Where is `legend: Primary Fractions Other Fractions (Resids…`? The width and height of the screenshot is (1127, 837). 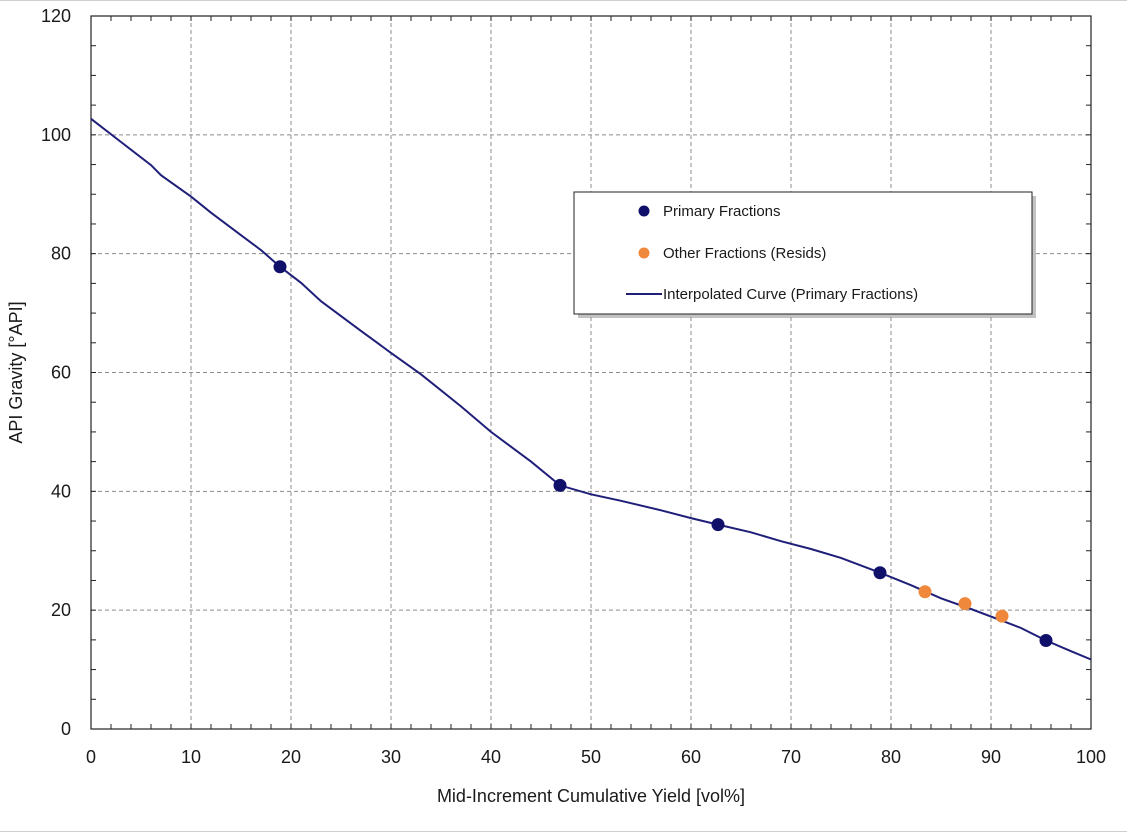
legend: Primary Fractions Other Fractions (Resids… is located at coordinates (804, 254).